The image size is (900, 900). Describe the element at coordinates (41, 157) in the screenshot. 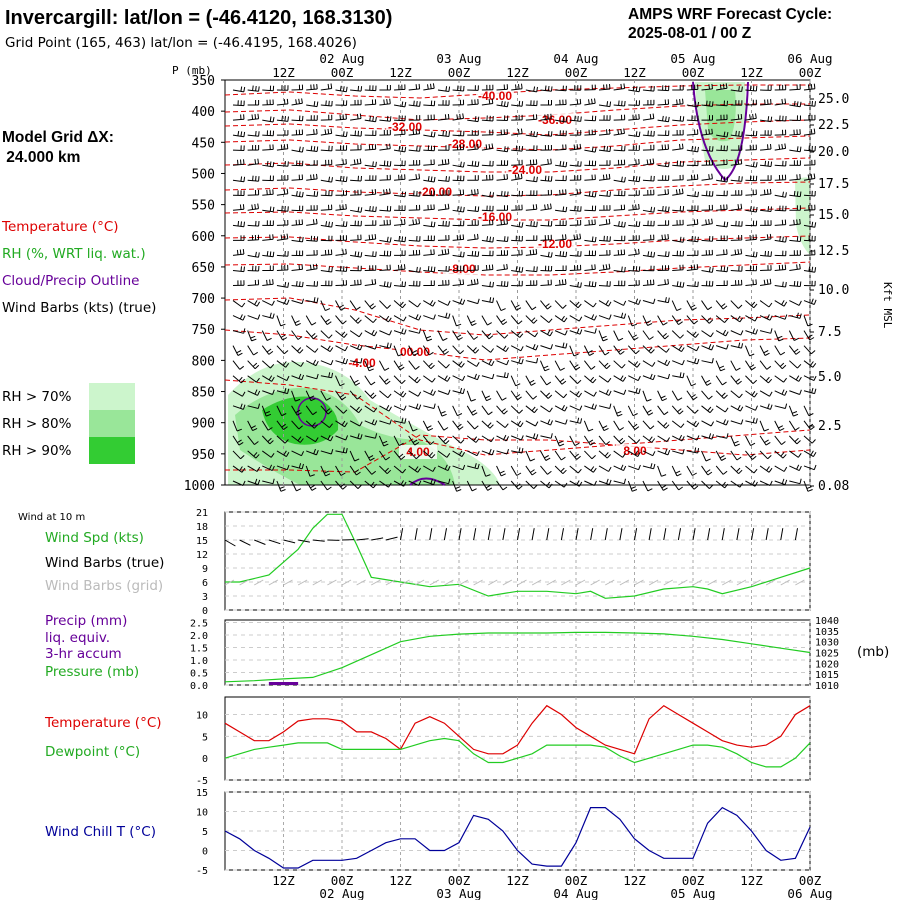

I see `model-grid-value: 24.000 km` at that location.